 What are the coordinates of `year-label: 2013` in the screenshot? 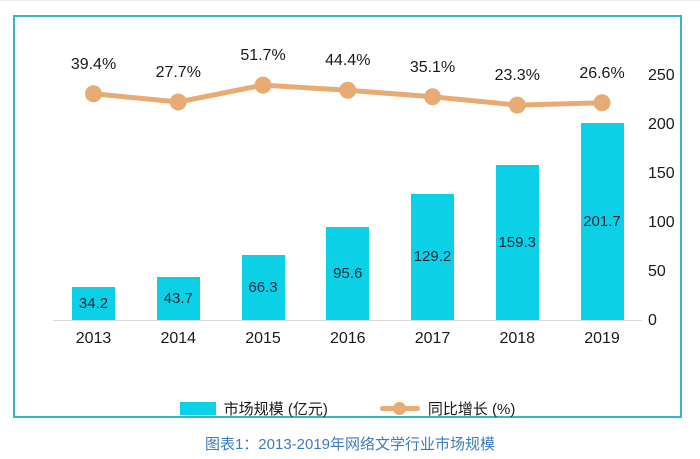 It's located at (93, 338).